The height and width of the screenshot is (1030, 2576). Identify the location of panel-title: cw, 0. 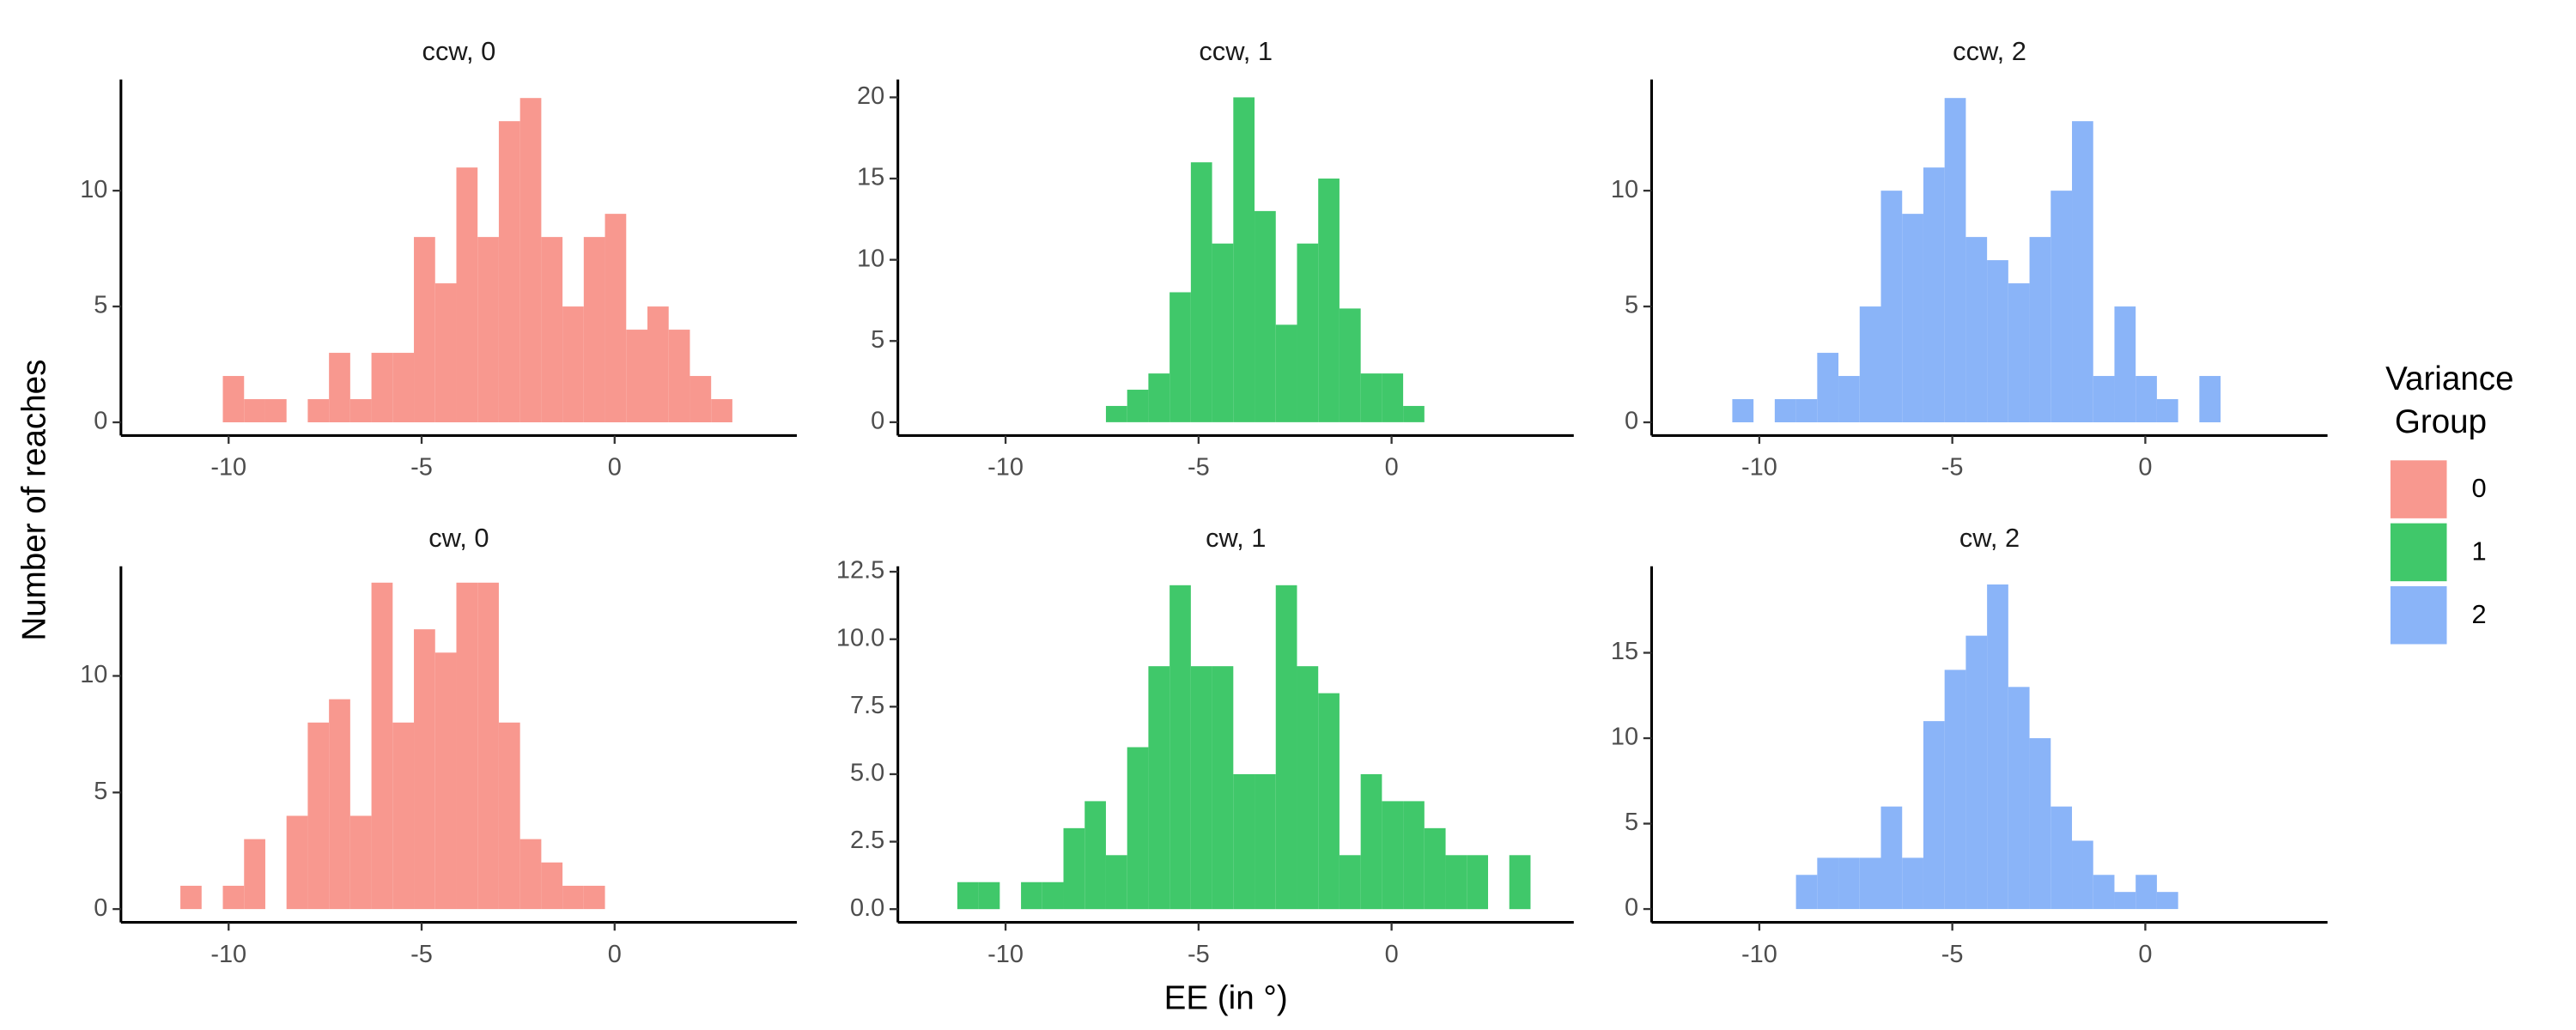
(459, 538).